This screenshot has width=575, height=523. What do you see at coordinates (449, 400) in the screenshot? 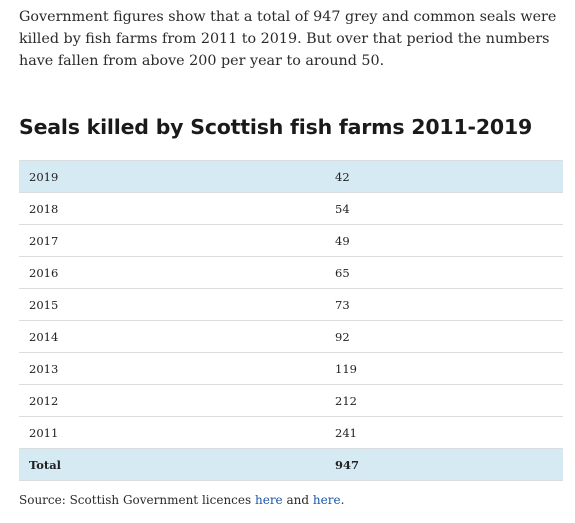
I see `value-cell: 212` at bounding box center [449, 400].